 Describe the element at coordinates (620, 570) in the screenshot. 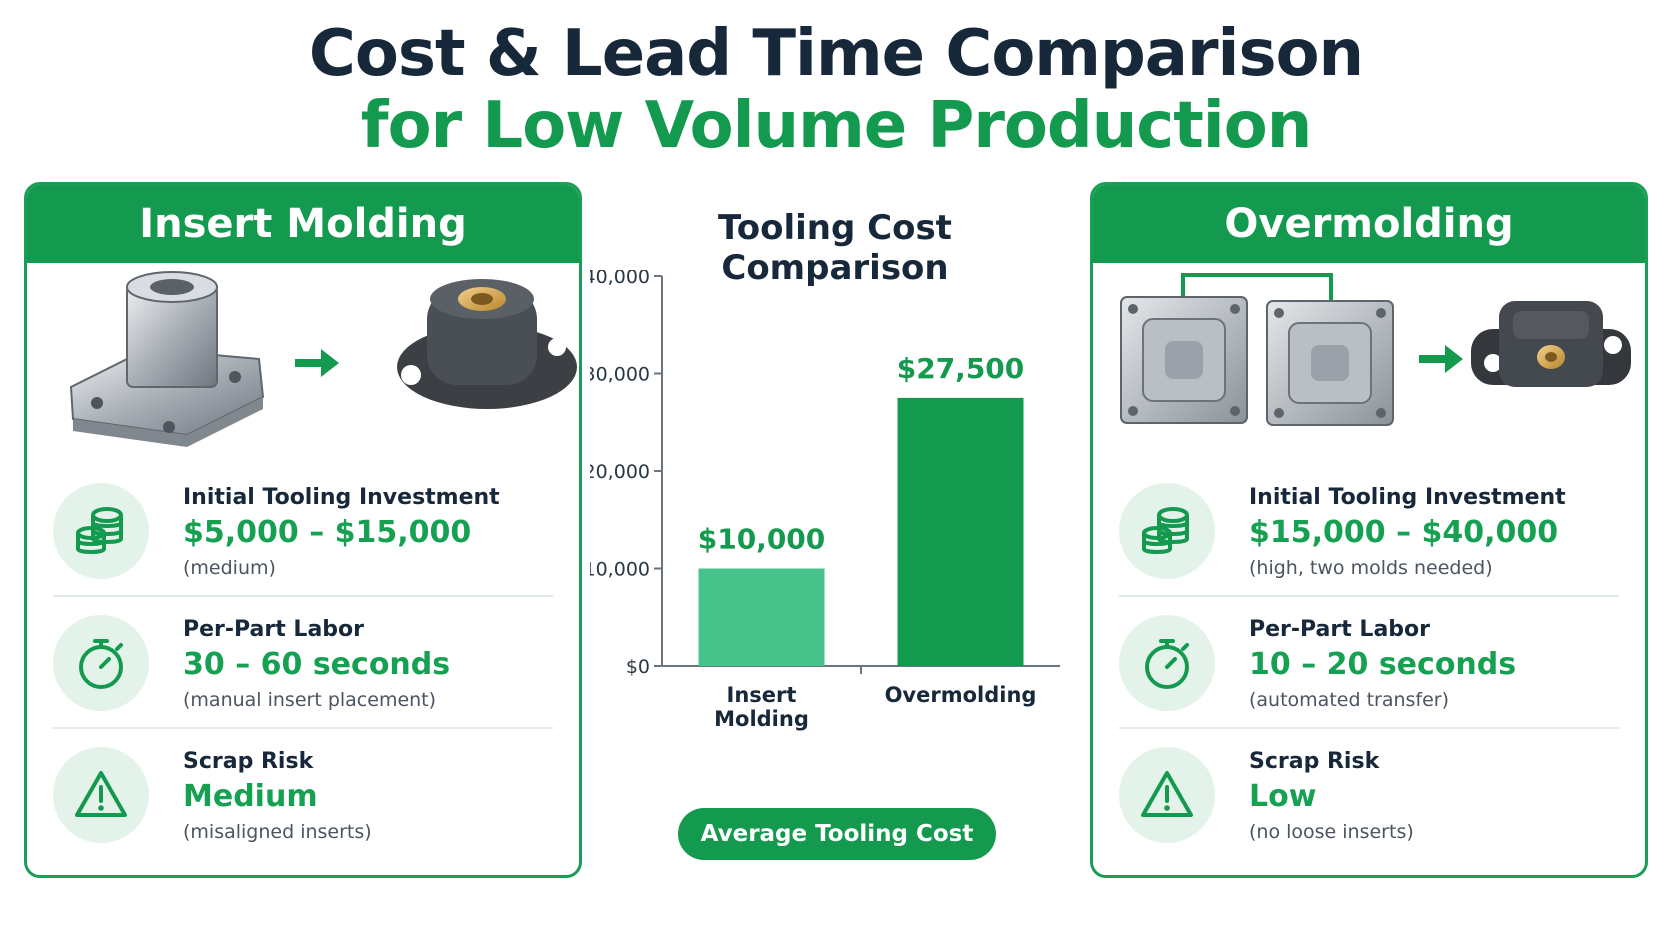

I see `y-tick-label: $10,000` at that location.